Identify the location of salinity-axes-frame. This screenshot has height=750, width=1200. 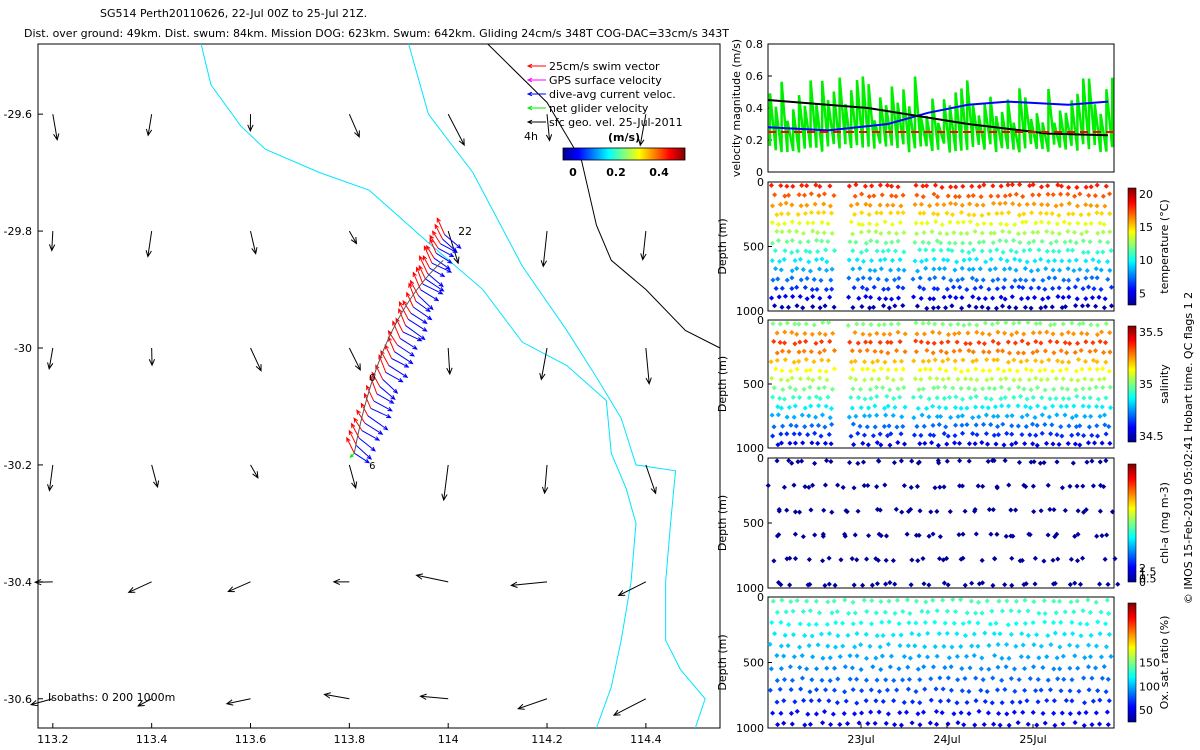
(941, 384).